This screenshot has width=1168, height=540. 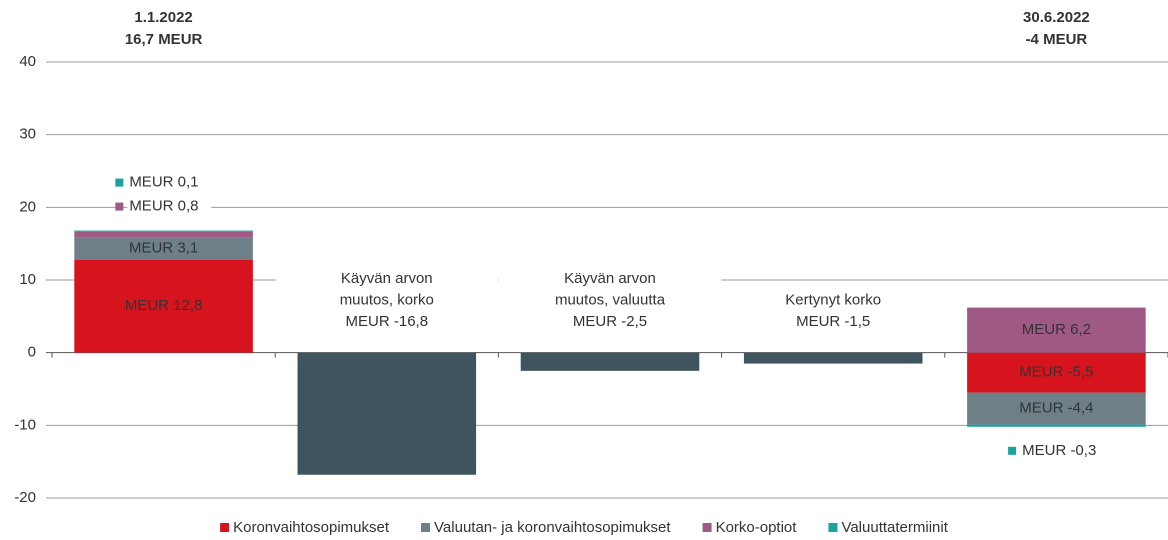 I want to click on data-label: MEUR 12,8, so click(x=164, y=305).